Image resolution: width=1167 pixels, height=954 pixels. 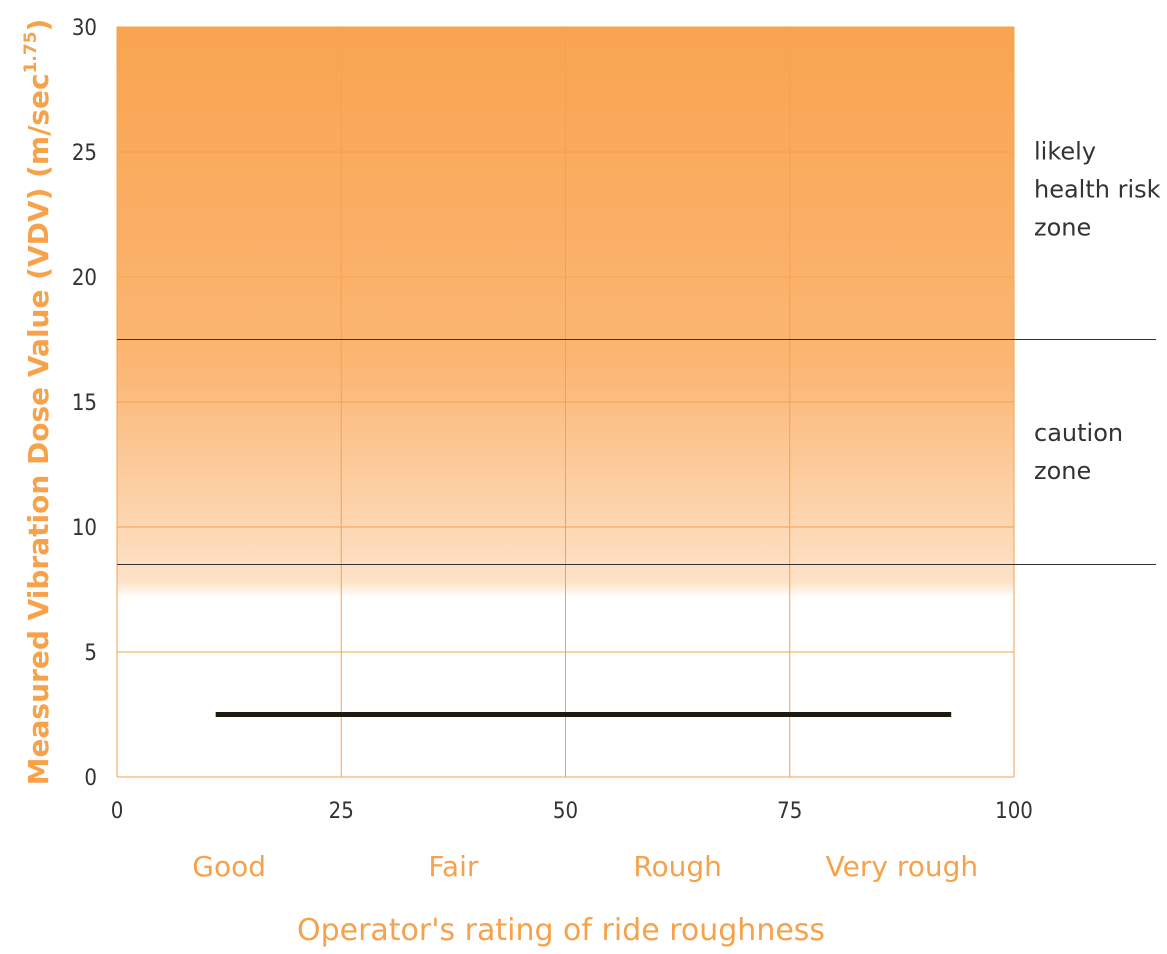 What do you see at coordinates (585, 866) in the screenshot?
I see `category-labels: Good Fair Rough Very rough` at bounding box center [585, 866].